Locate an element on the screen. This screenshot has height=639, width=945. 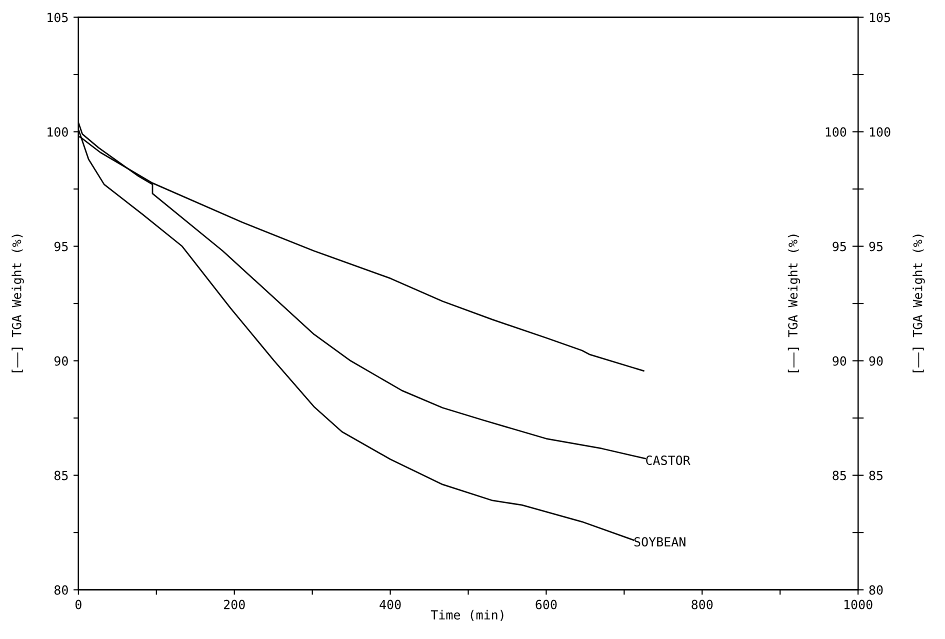
y2-tick-label: 95 is located at coordinates (876, 247).